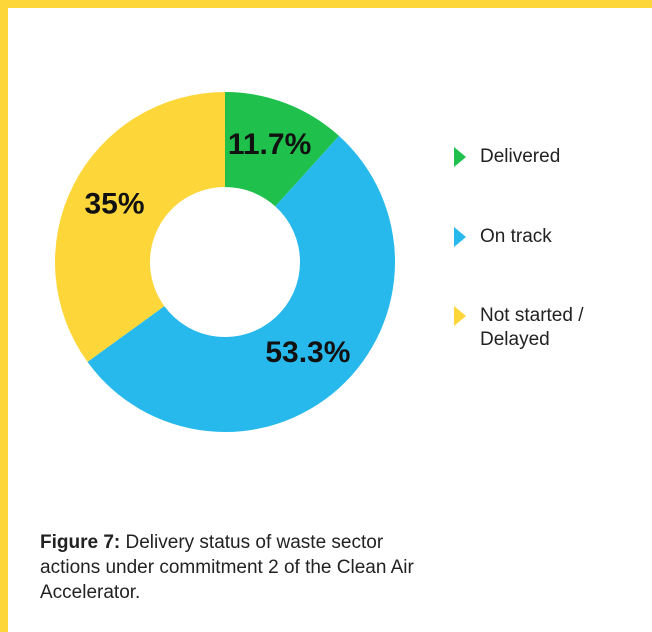 The height and width of the screenshot is (632, 652). Describe the element at coordinates (114, 204) in the screenshot. I see `data-label: 35%` at that location.